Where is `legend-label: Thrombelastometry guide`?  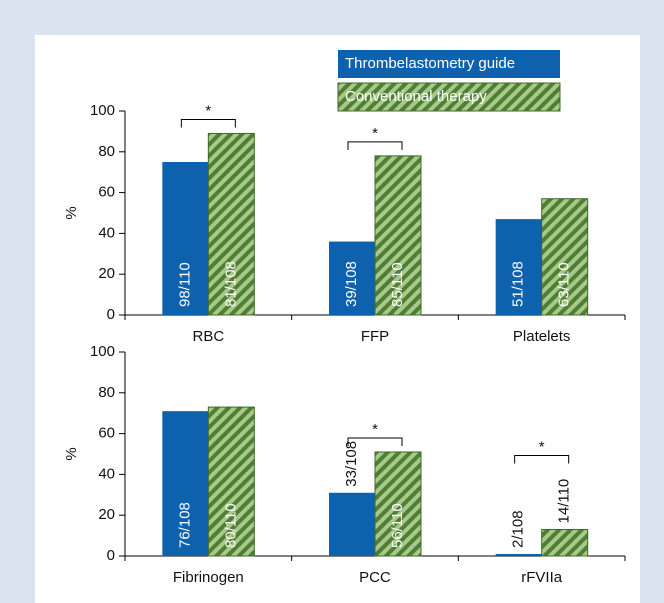 legend-label: Thrombelastometry guide is located at coordinates (430, 63).